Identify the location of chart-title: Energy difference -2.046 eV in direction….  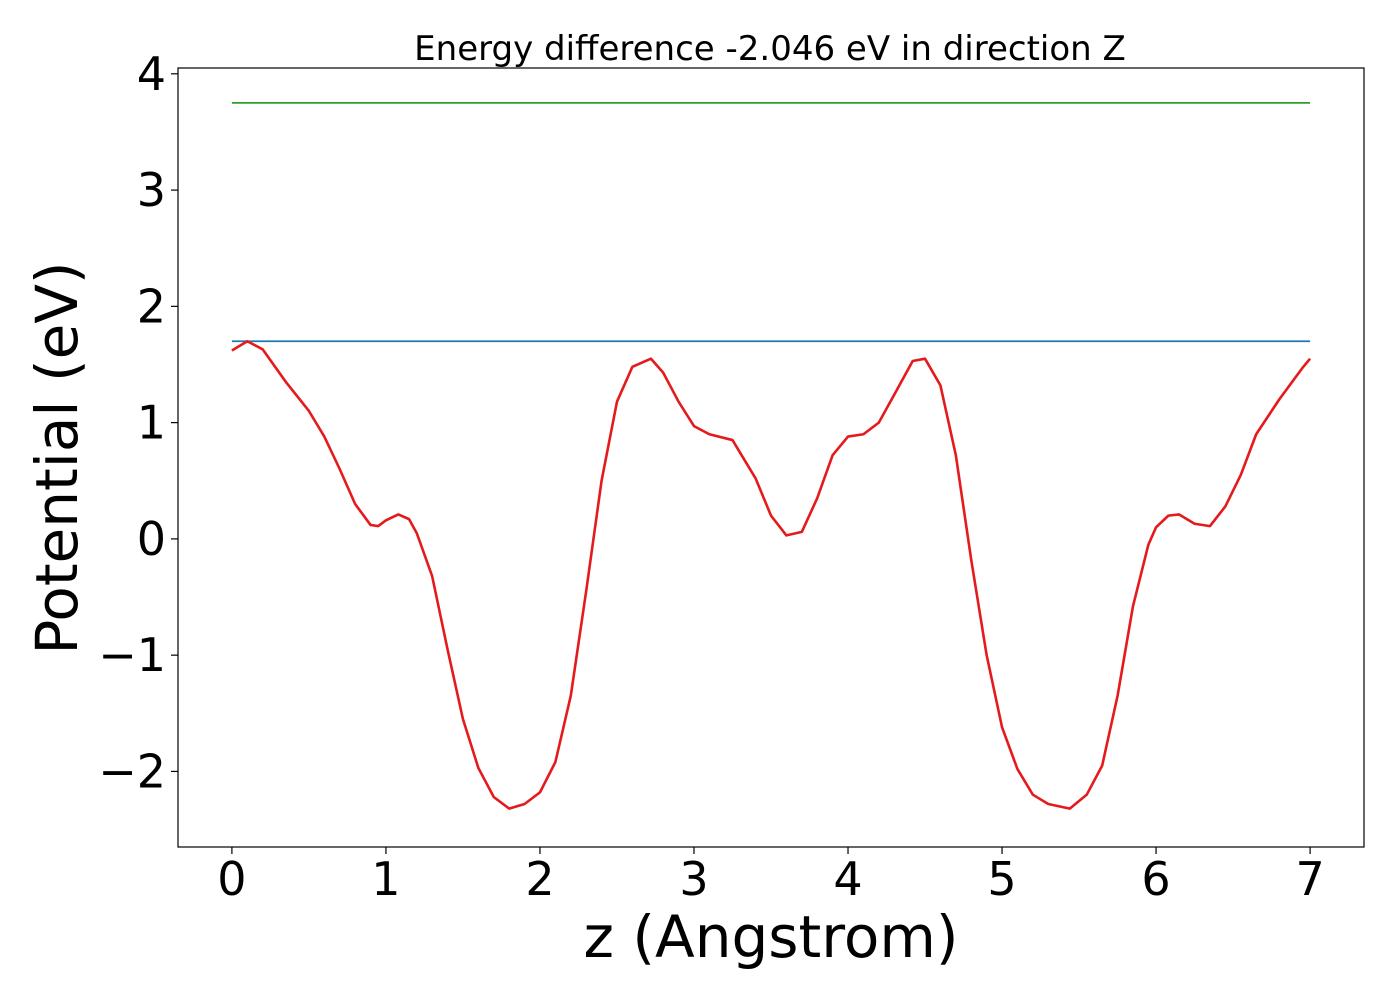
(770, 49).